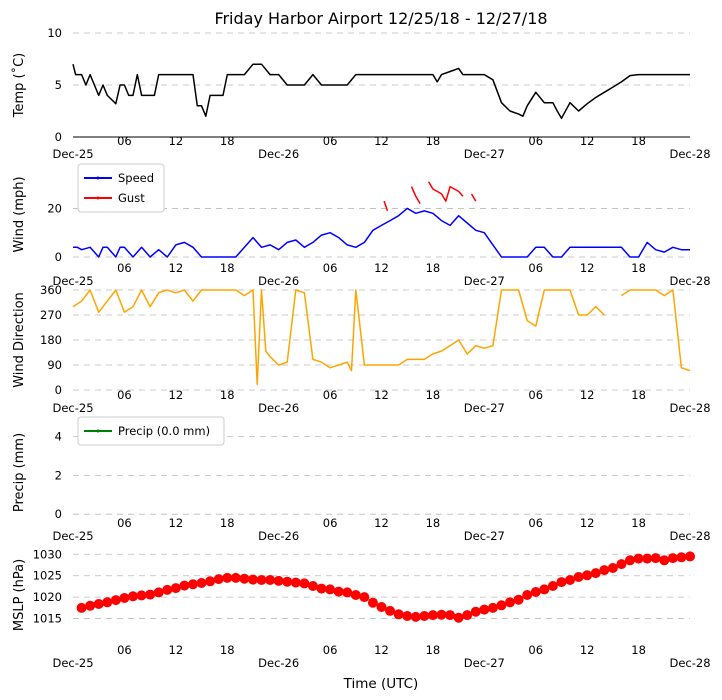 The height and width of the screenshot is (700, 722). I want to click on mslp-x-tick-label: Dec-27, so click(484, 663).